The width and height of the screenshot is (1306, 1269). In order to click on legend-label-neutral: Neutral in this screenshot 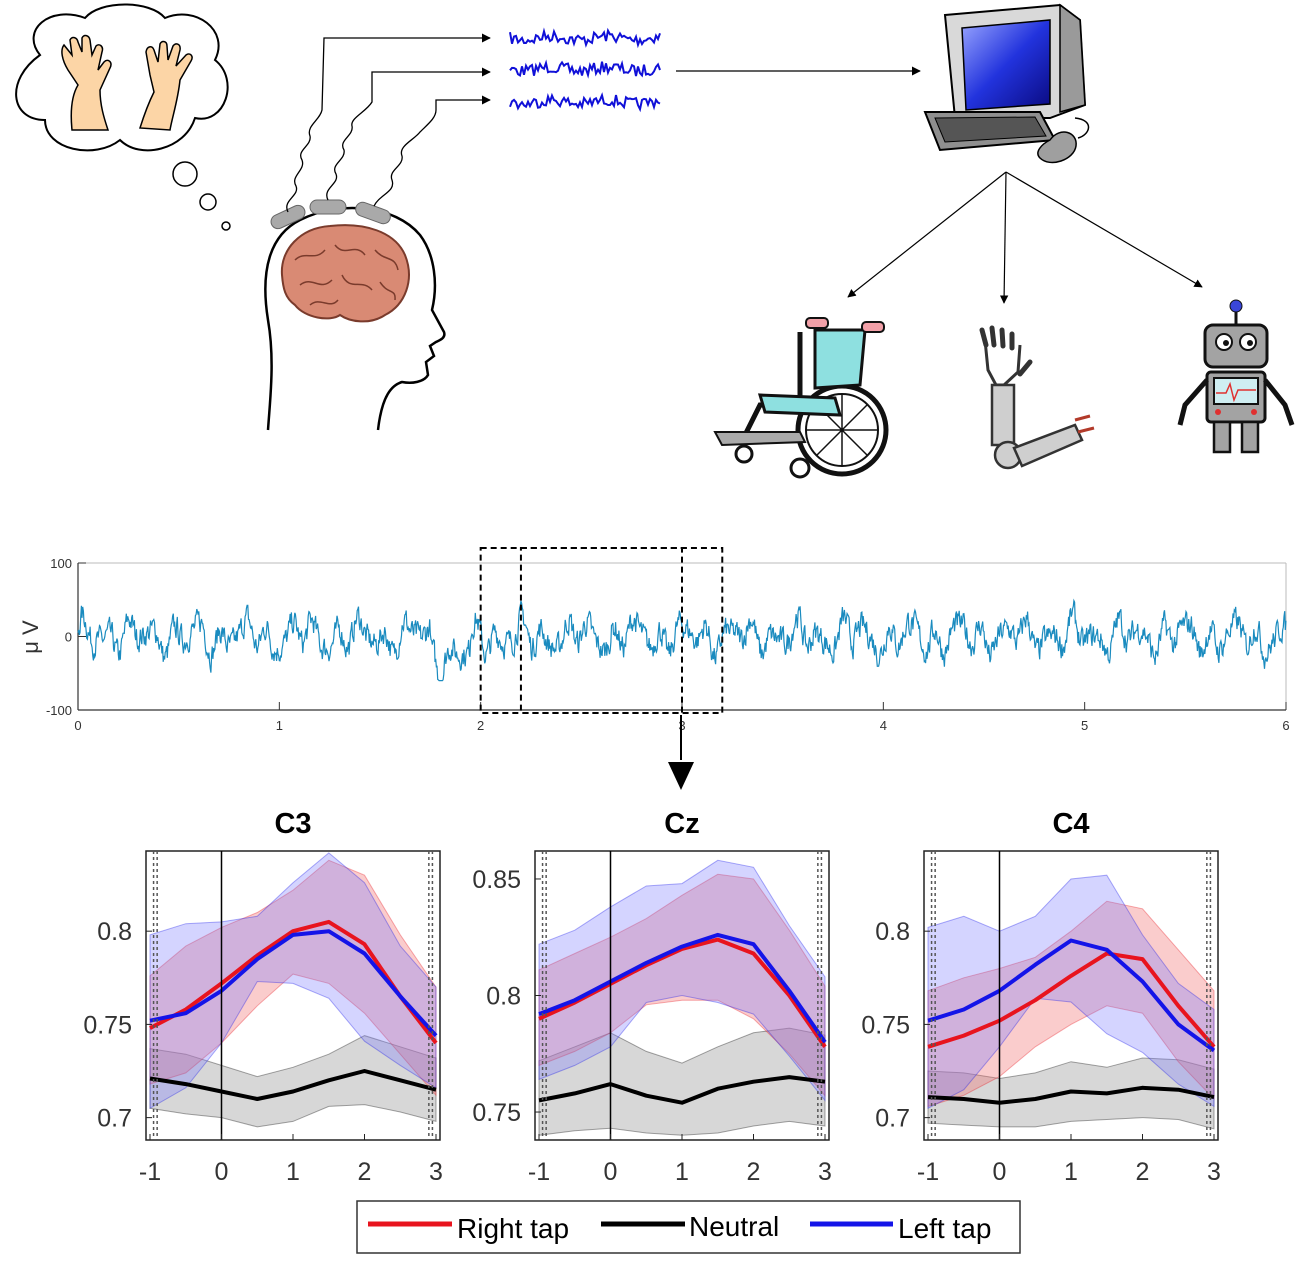, I will do `click(734, 1226)`.